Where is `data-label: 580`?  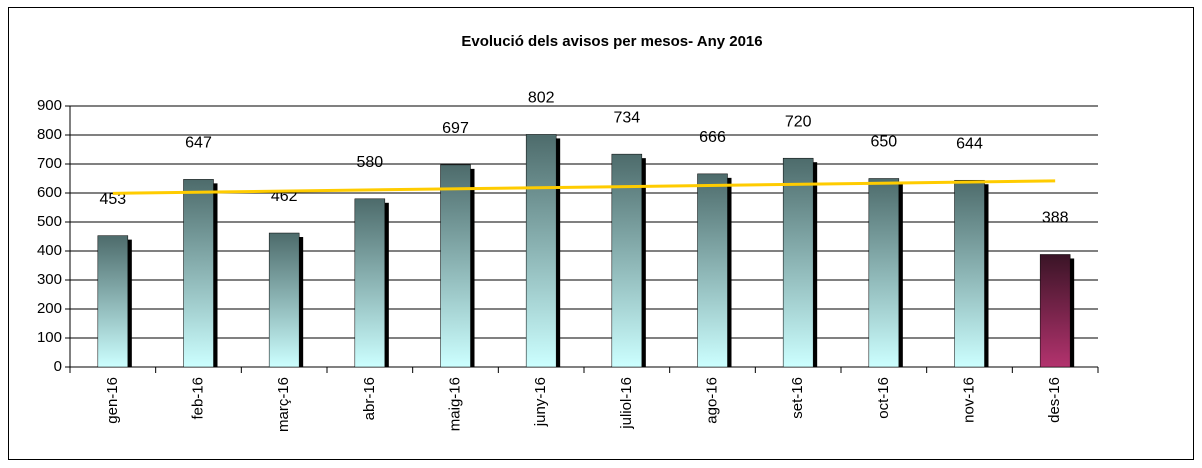 data-label: 580 is located at coordinates (369, 162).